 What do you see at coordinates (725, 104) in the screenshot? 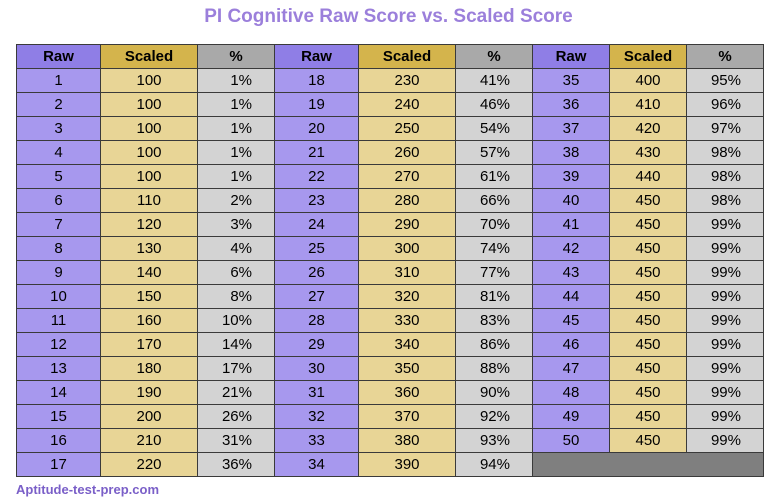
I see `cell-percent: 96%` at bounding box center [725, 104].